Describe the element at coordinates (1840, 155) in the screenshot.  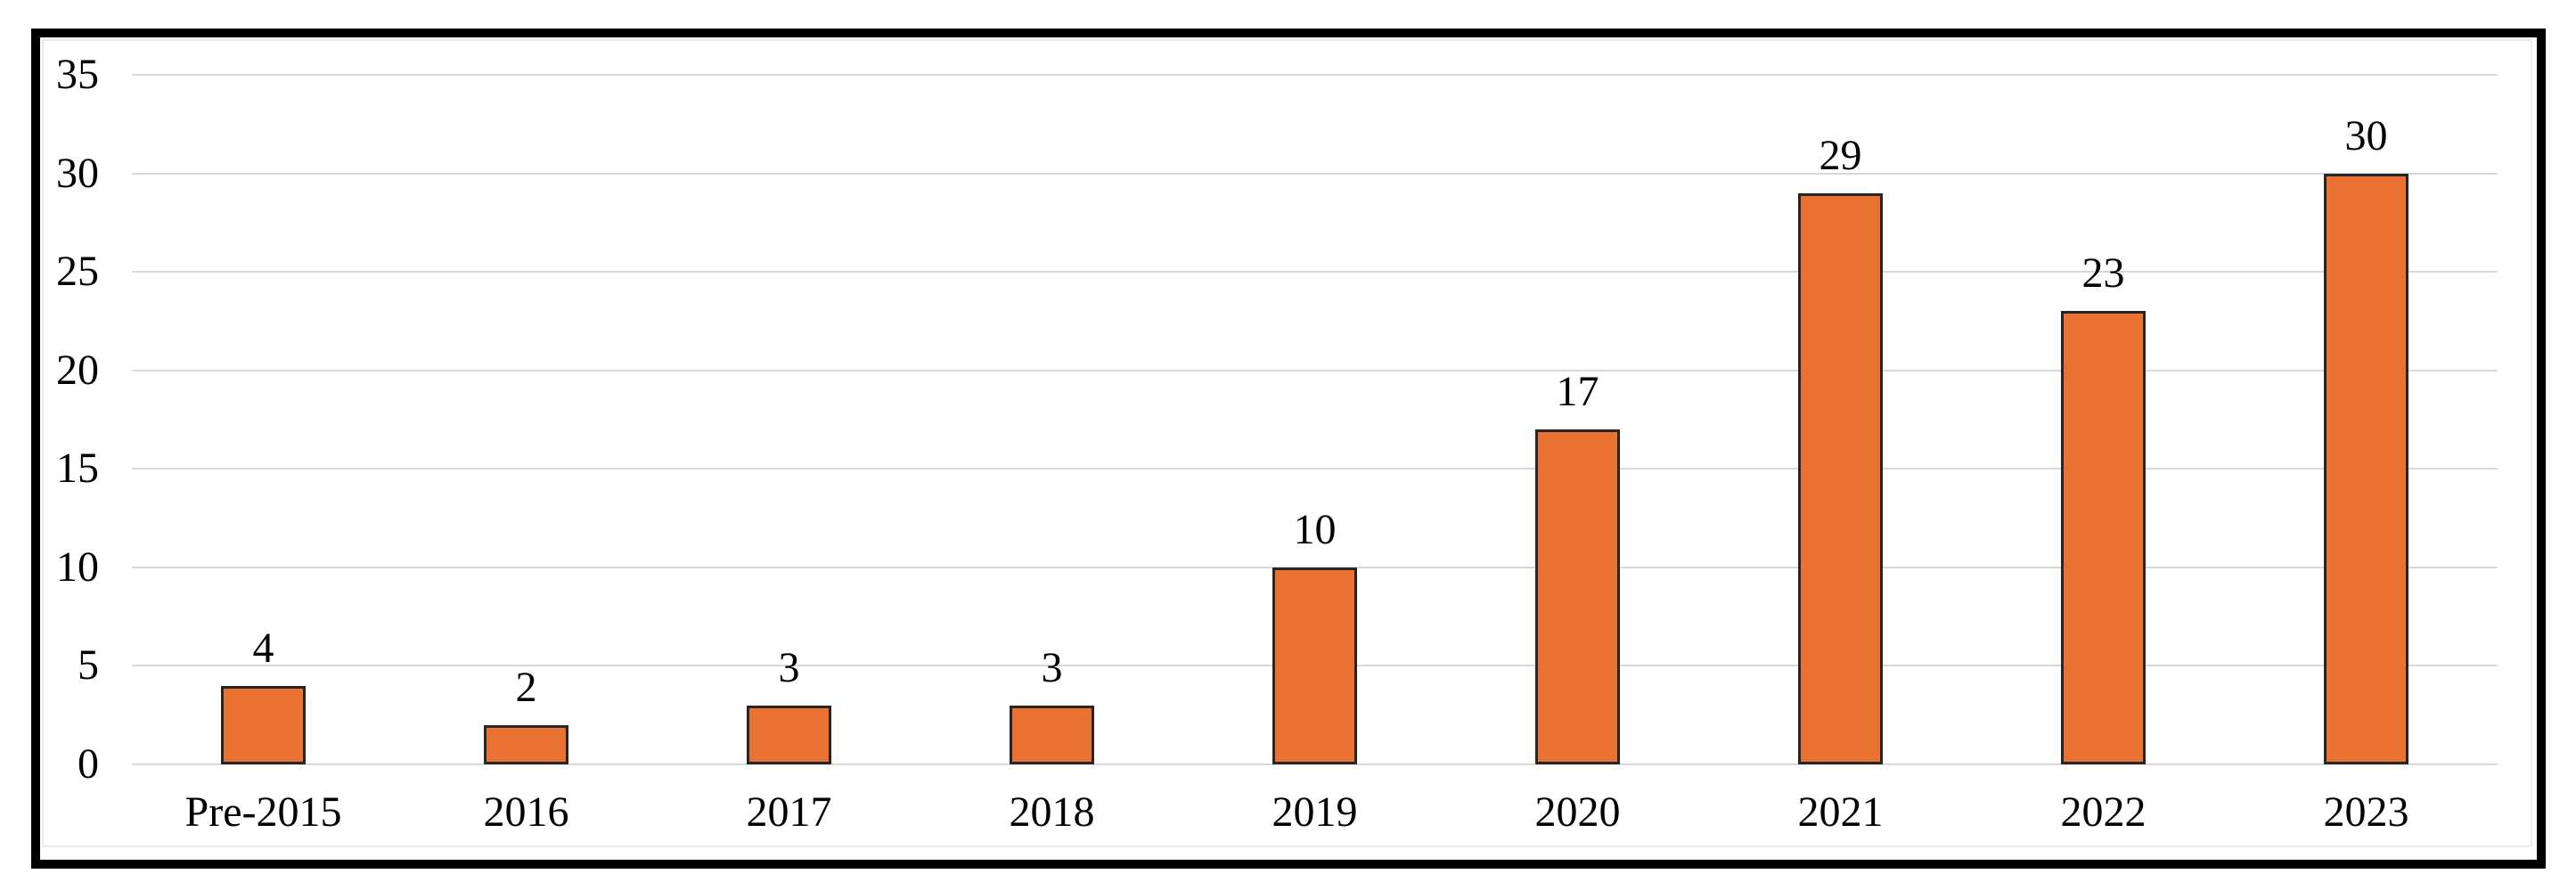
I see `bar-value-label: 29` at that location.